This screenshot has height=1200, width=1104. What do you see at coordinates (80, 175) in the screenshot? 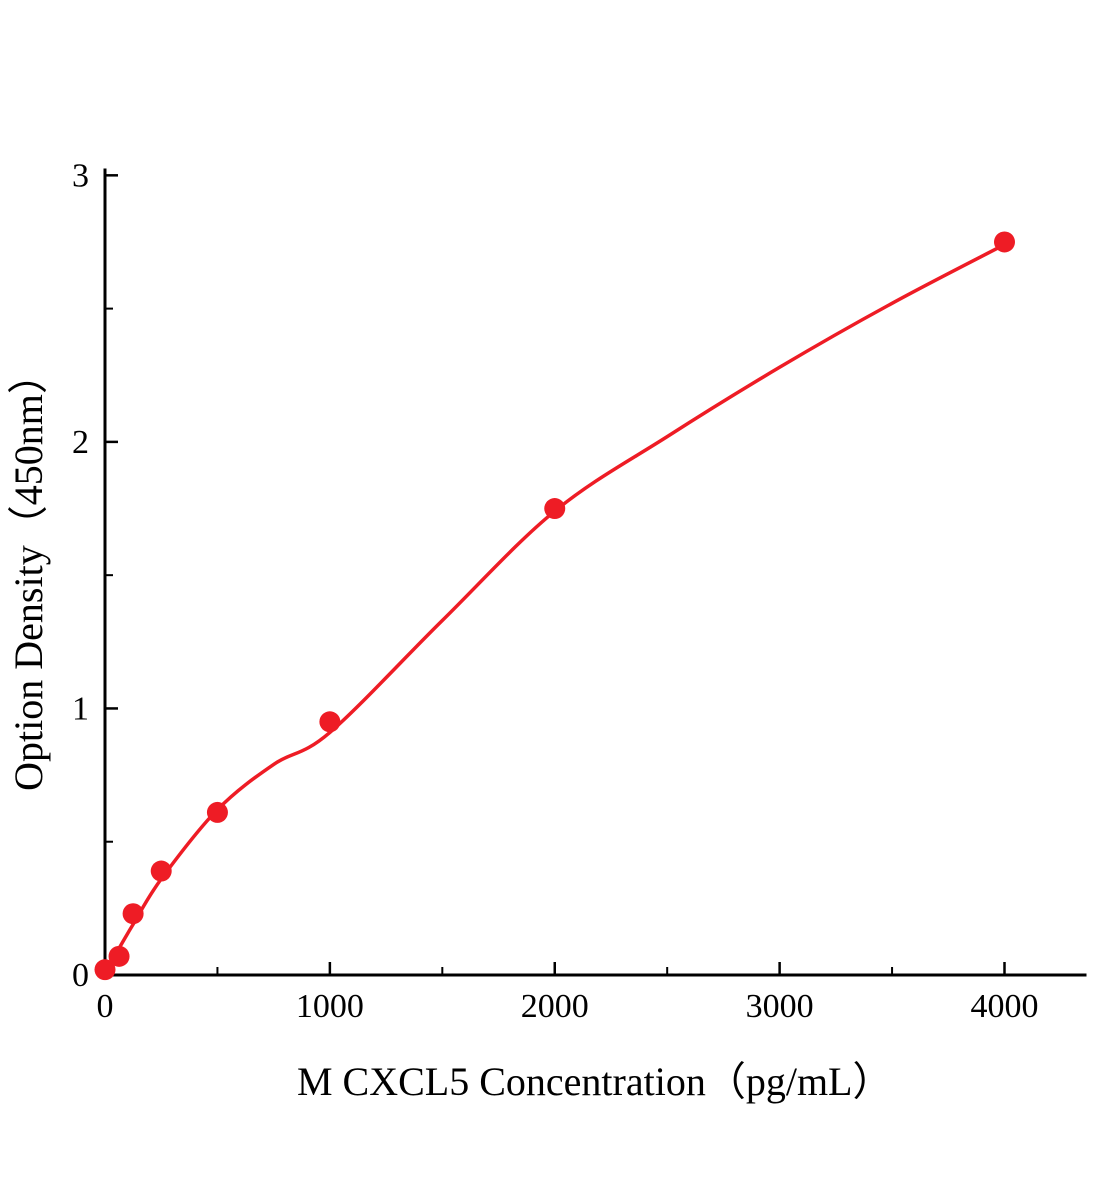
I see `y-tick-label: 3` at bounding box center [80, 175].